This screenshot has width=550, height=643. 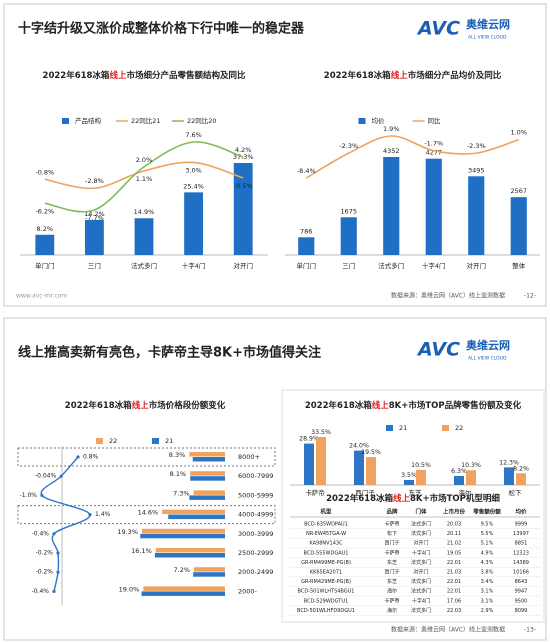 What do you see at coordinates (359, 446) in the screenshot?
I see `value-label: 24.0%` at bounding box center [359, 446].